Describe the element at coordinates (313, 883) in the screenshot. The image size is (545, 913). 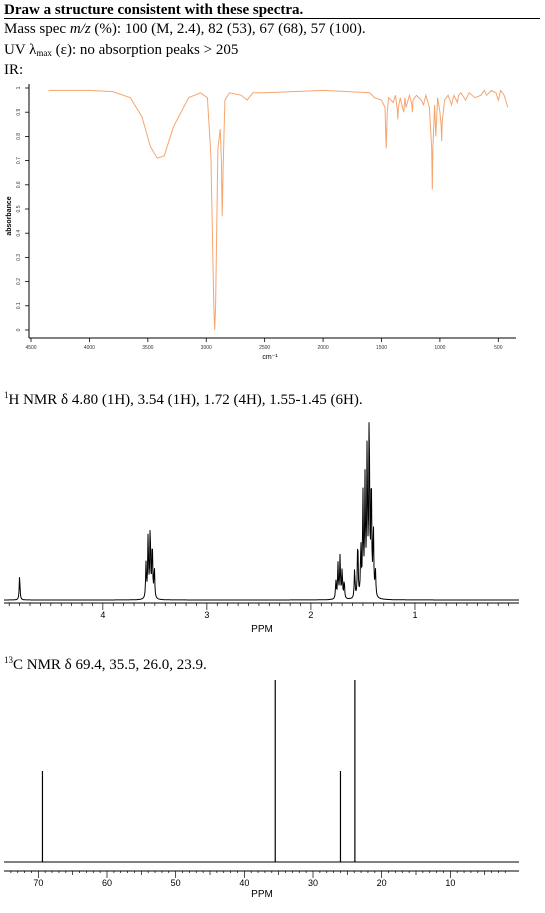
I see `c-nmr-x-tick-label: 30` at that location.